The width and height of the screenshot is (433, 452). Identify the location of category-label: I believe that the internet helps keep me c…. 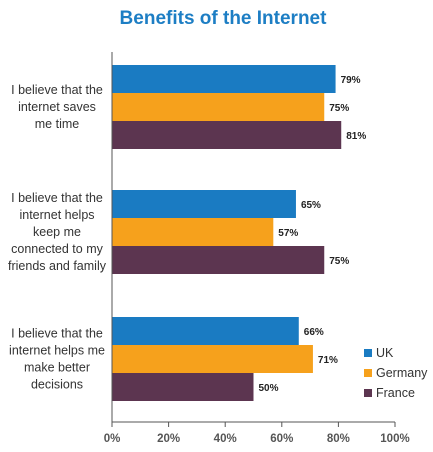
(57, 232).